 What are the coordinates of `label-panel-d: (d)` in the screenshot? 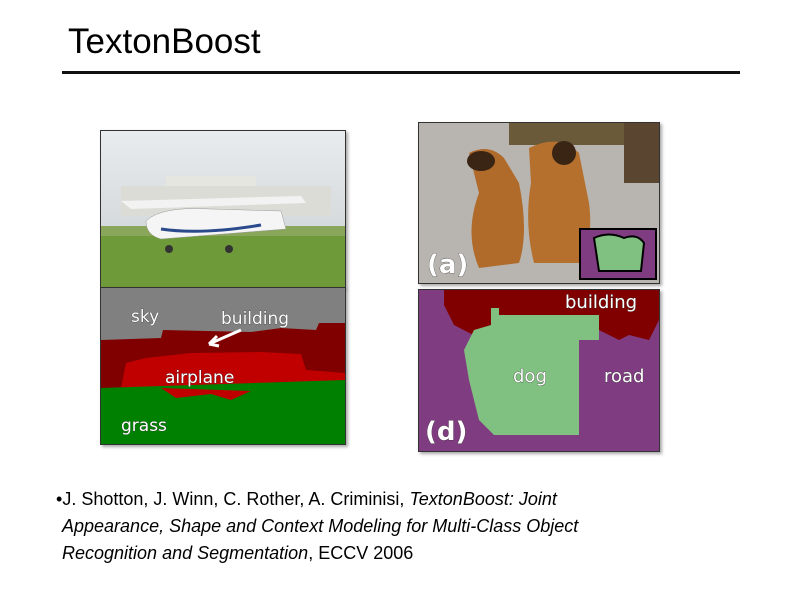 It's located at (446, 432).